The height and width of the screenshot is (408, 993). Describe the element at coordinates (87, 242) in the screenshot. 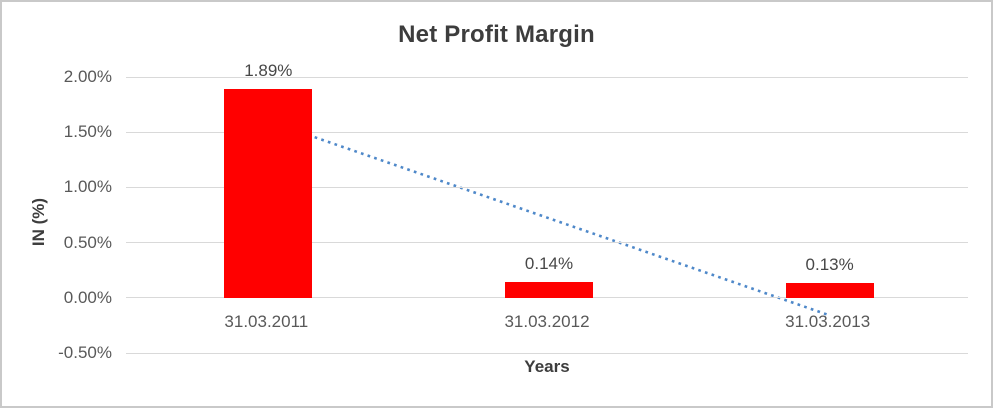

I see `y-tick-label: 0.50%` at that location.